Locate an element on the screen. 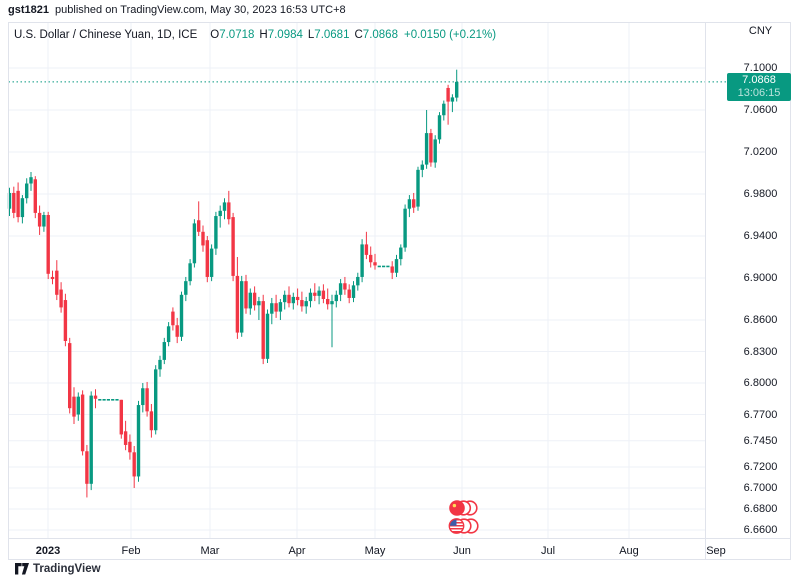 This screenshot has height=586, width=800. price-axis-separator is located at coordinates (705, 291).